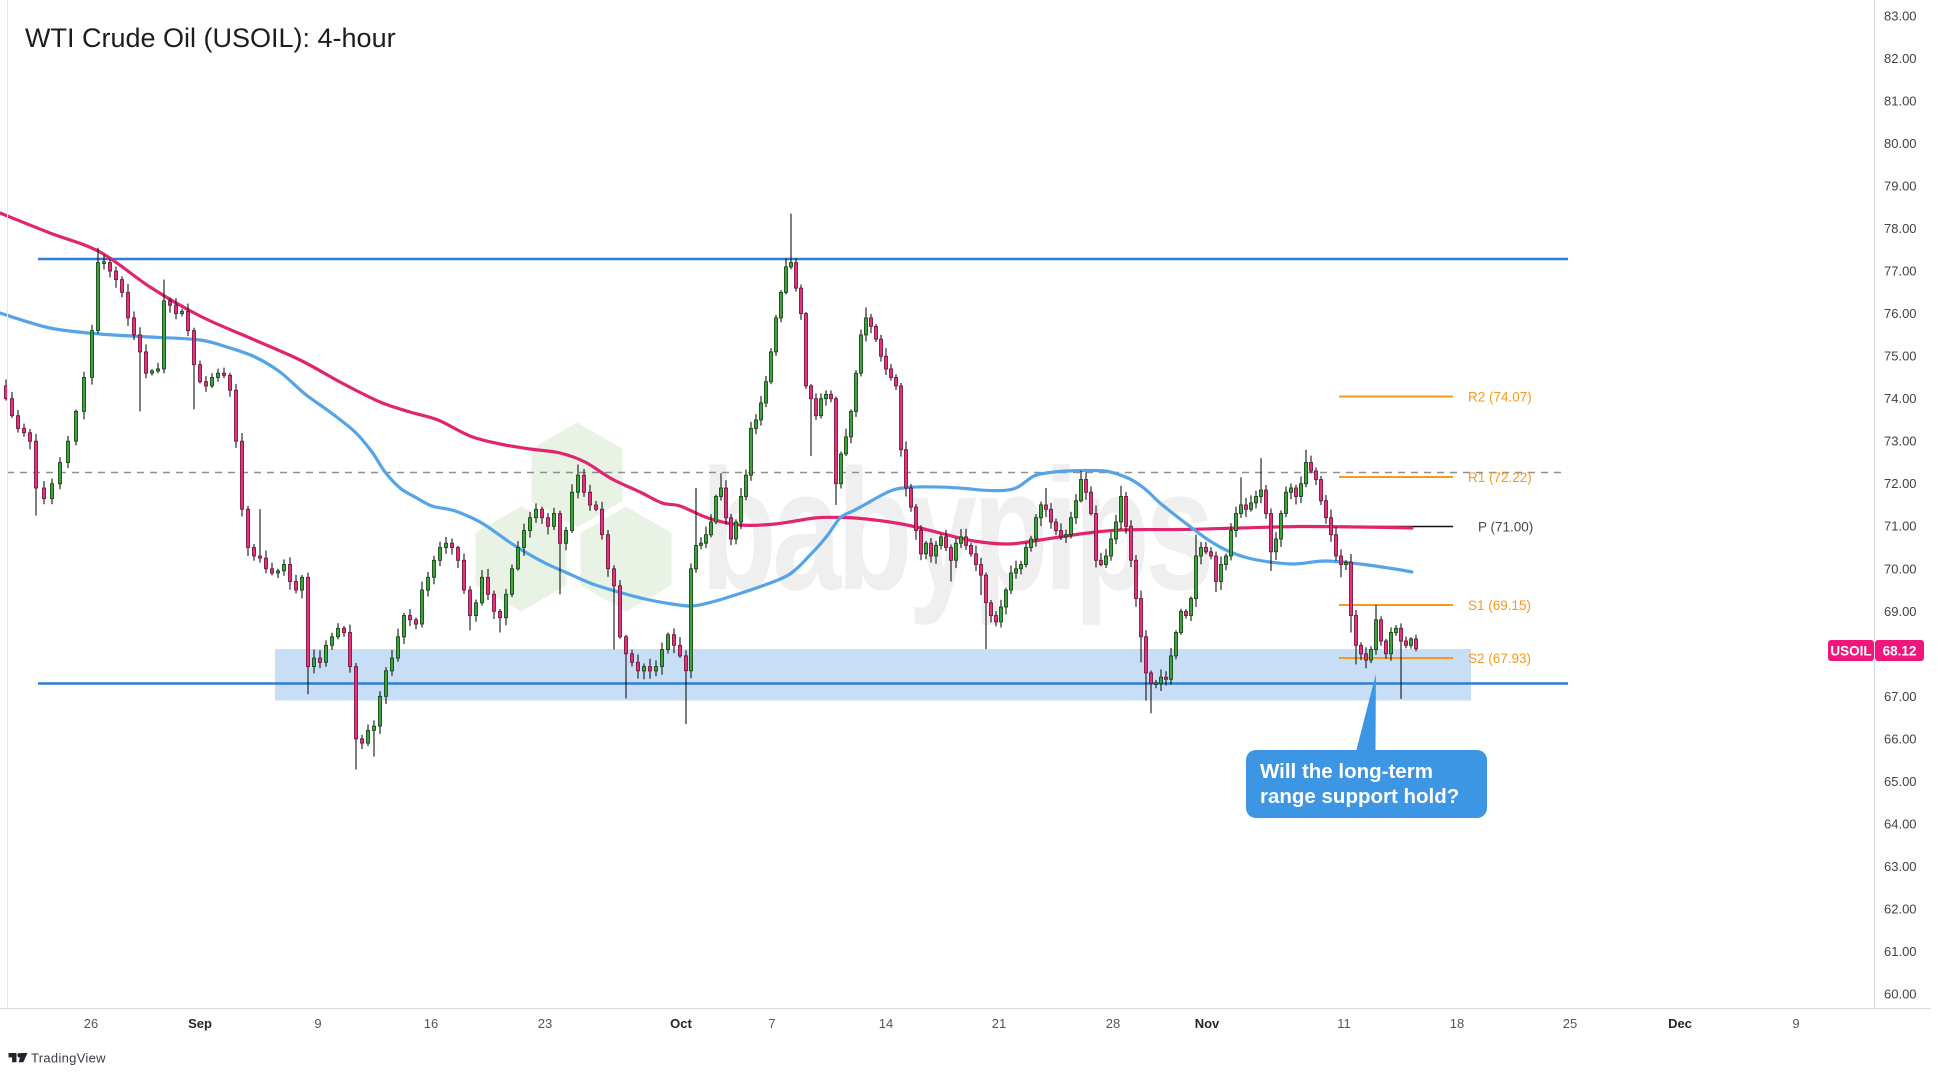 The image size is (1938, 1076). I want to click on svg-text: 83.00, so click(1900, 16).